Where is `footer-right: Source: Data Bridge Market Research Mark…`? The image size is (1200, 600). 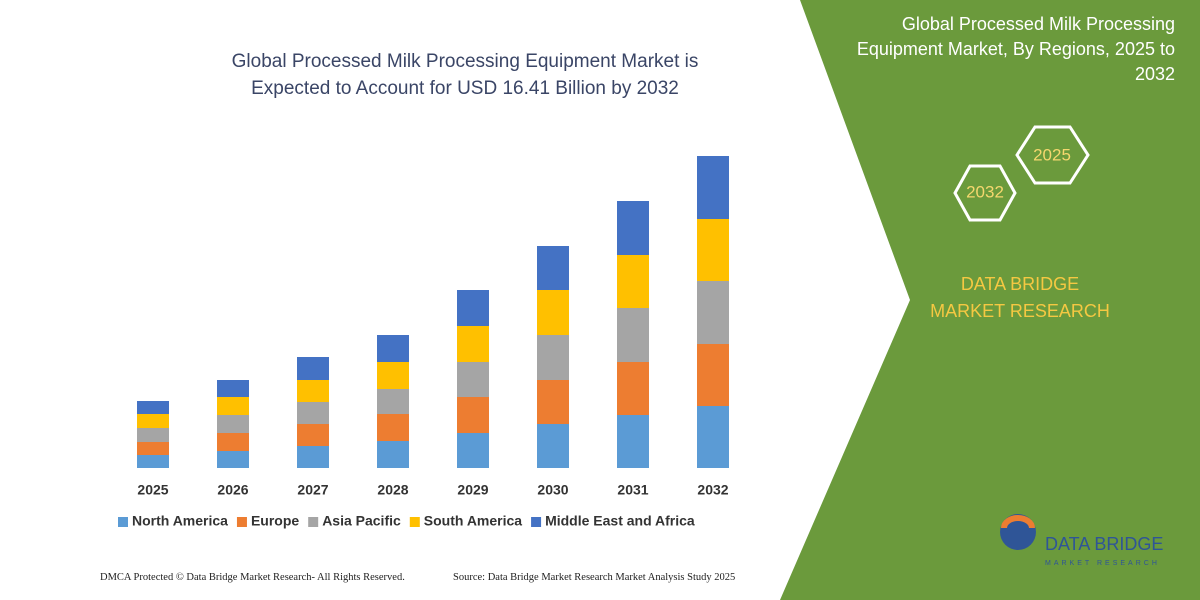
footer-right: Source: Data Bridge Market Research Mark… is located at coordinates (594, 577).